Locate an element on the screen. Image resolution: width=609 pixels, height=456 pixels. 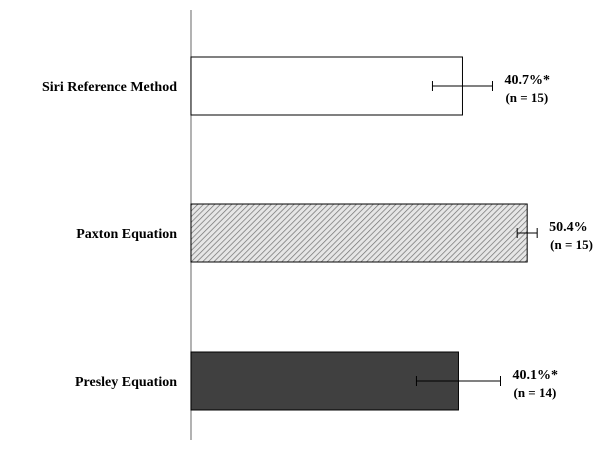
data-label: 50.4% is located at coordinates (568, 227).